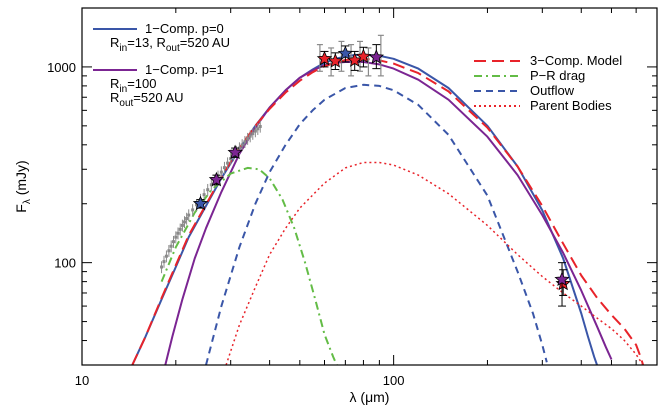 The image size is (667, 411). I want to click on series-line-pr, so click(249, 265).